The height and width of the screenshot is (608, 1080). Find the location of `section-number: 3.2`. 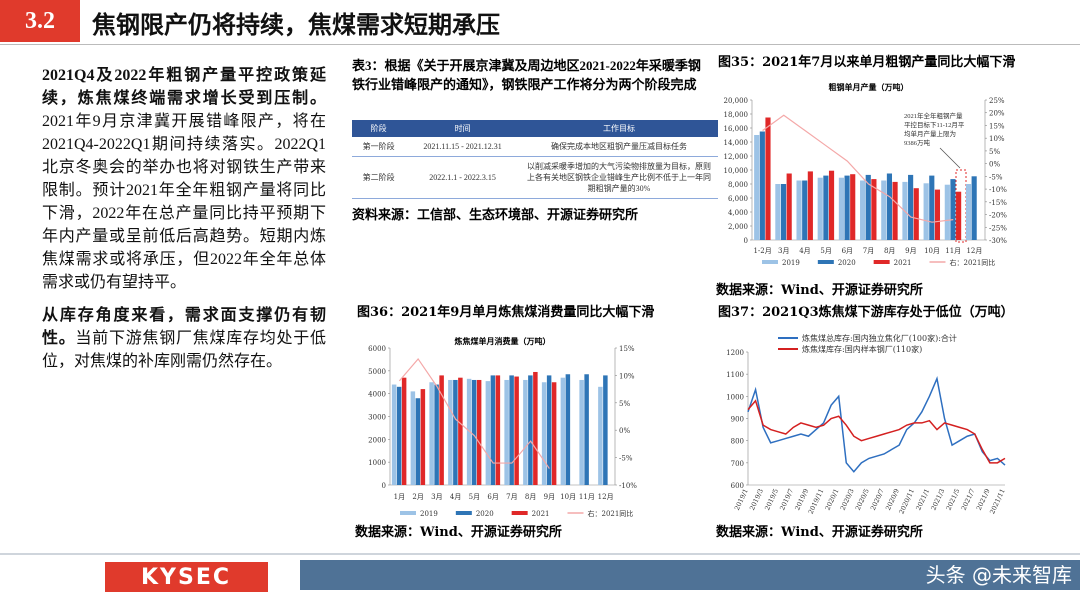

section-number: 3.2 is located at coordinates (40, 21).